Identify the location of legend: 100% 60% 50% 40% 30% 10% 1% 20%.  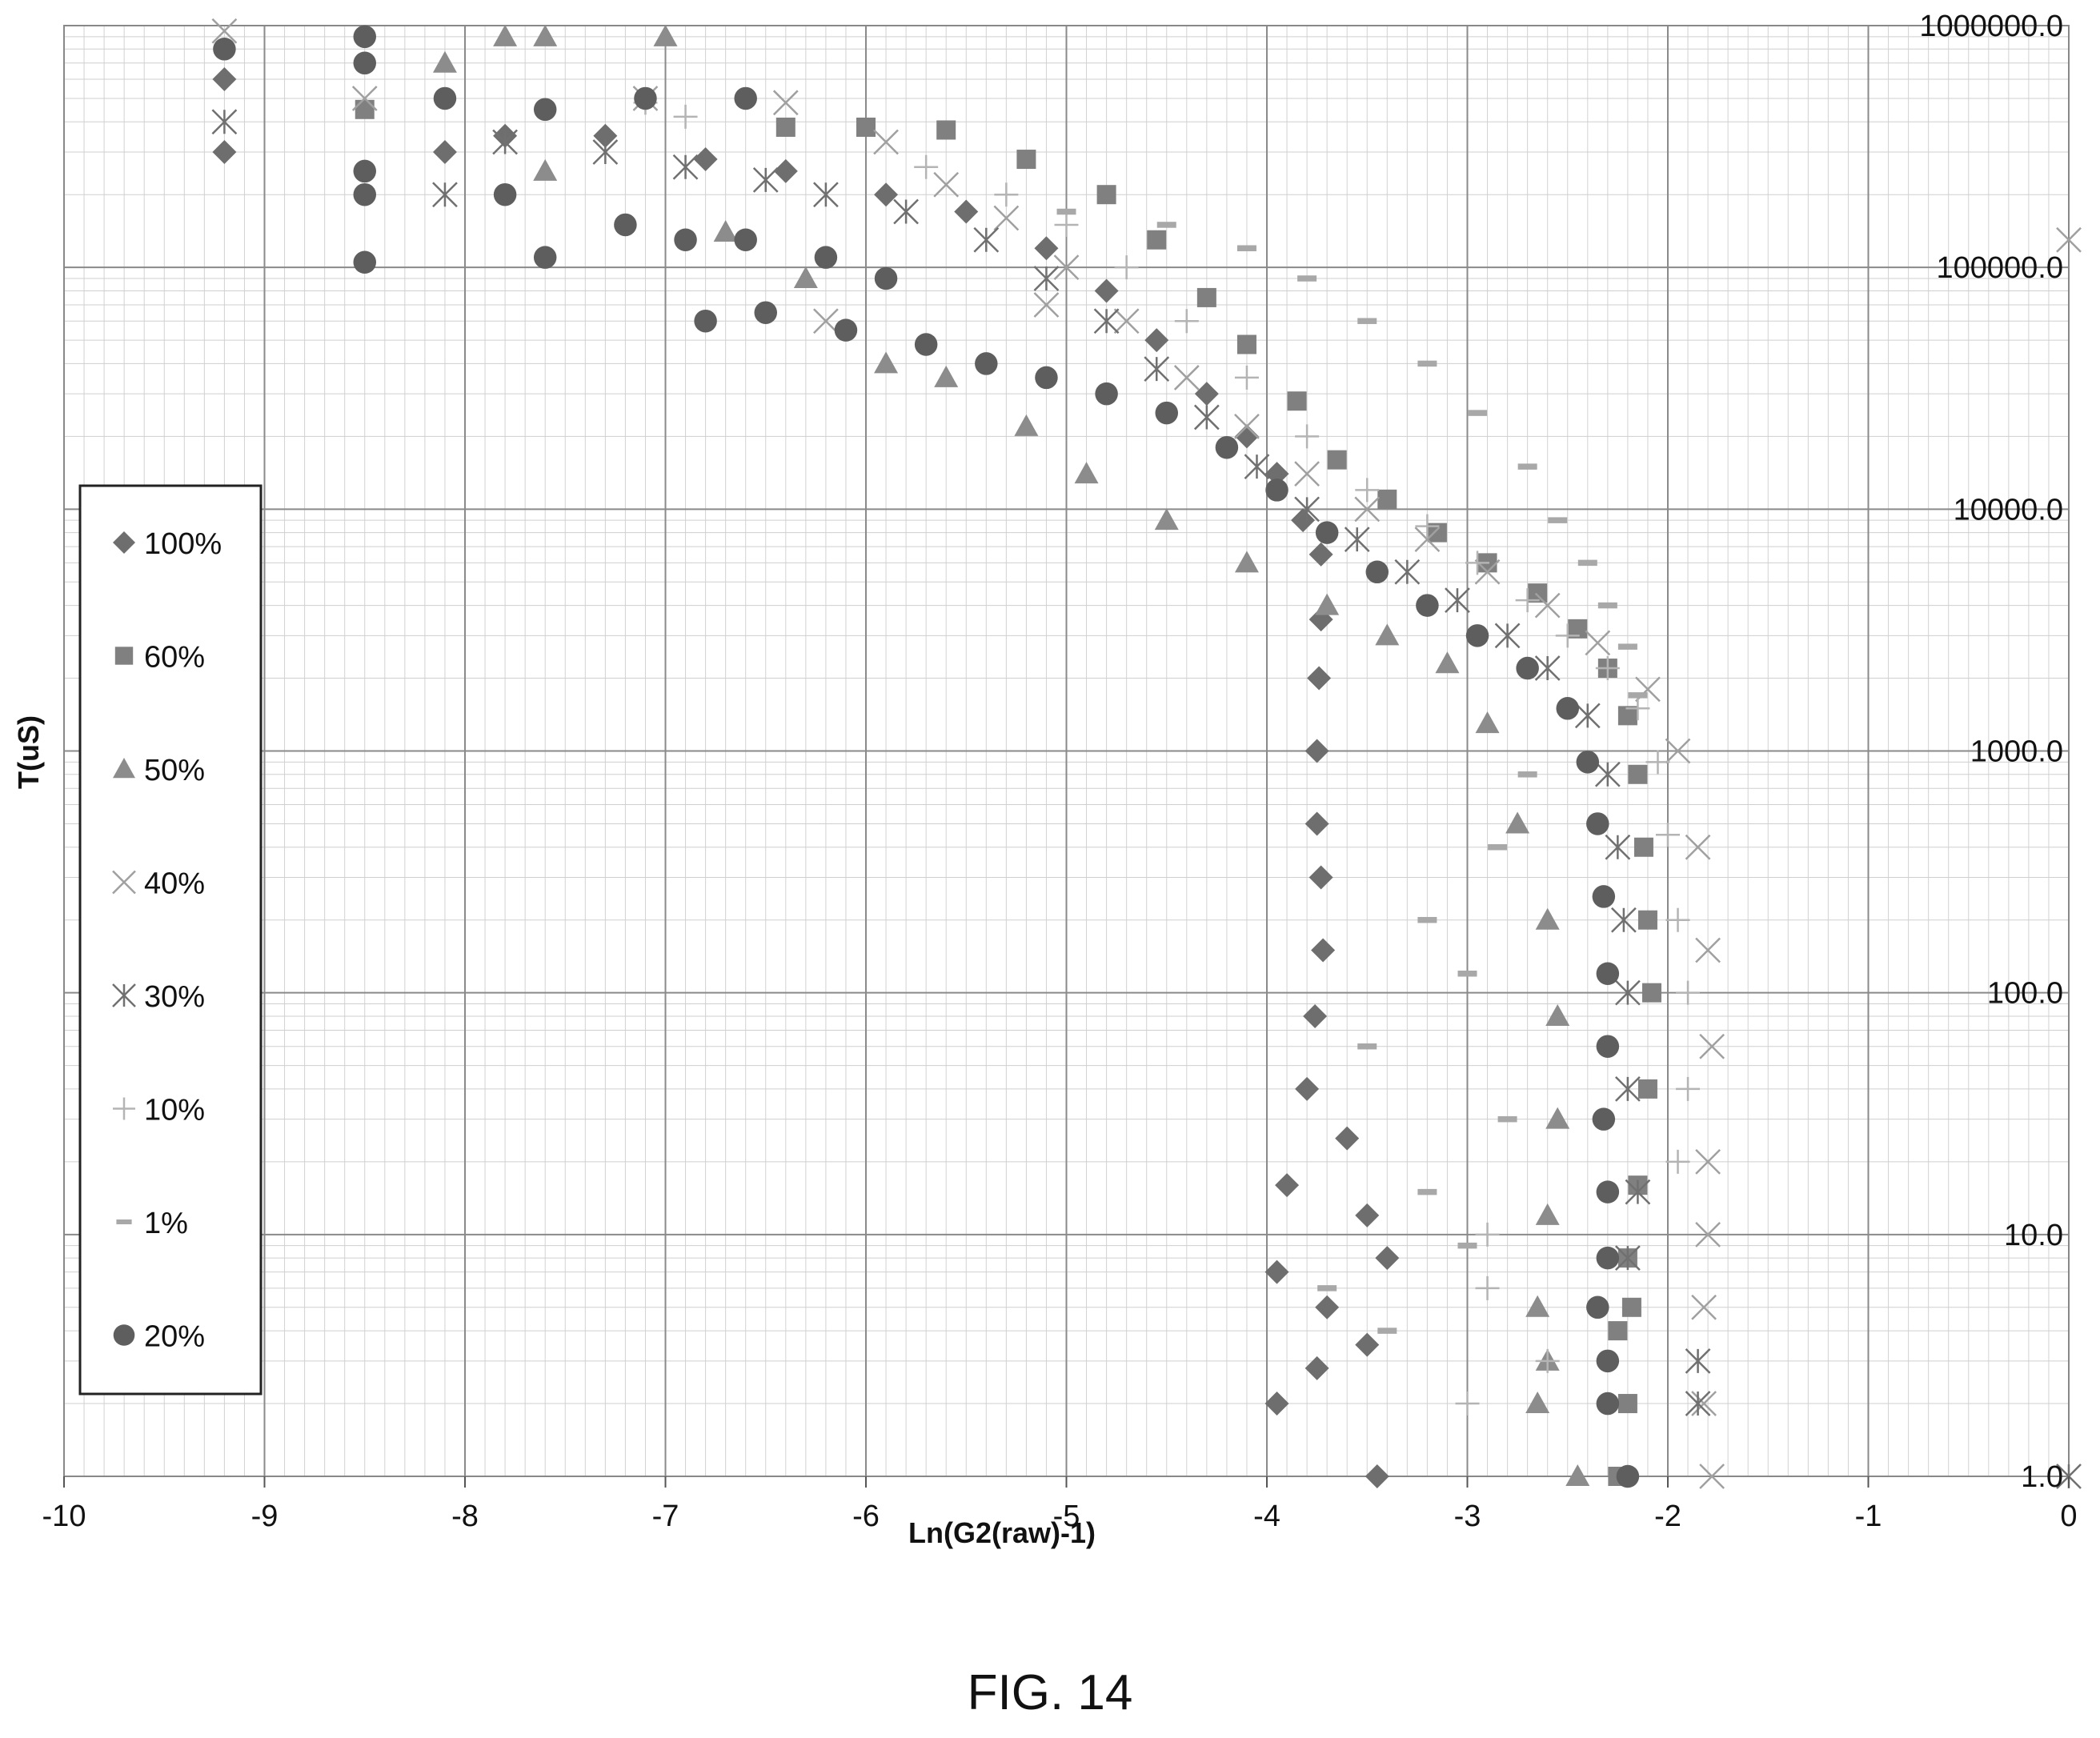
(170, 940).